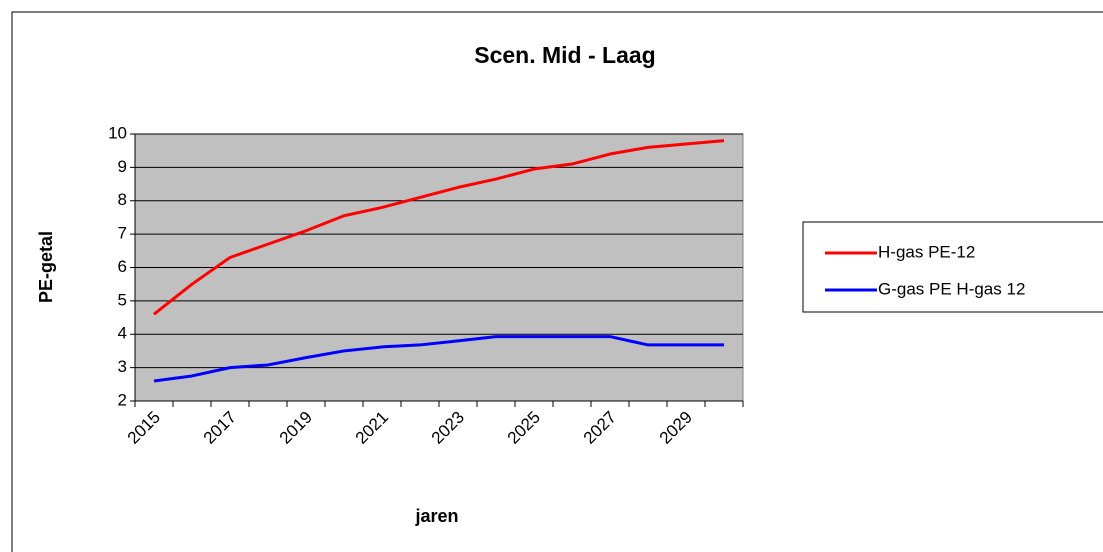 This screenshot has height=552, width=1103. What do you see at coordinates (117, 132) in the screenshot?
I see `y-tick-label: 10` at bounding box center [117, 132].